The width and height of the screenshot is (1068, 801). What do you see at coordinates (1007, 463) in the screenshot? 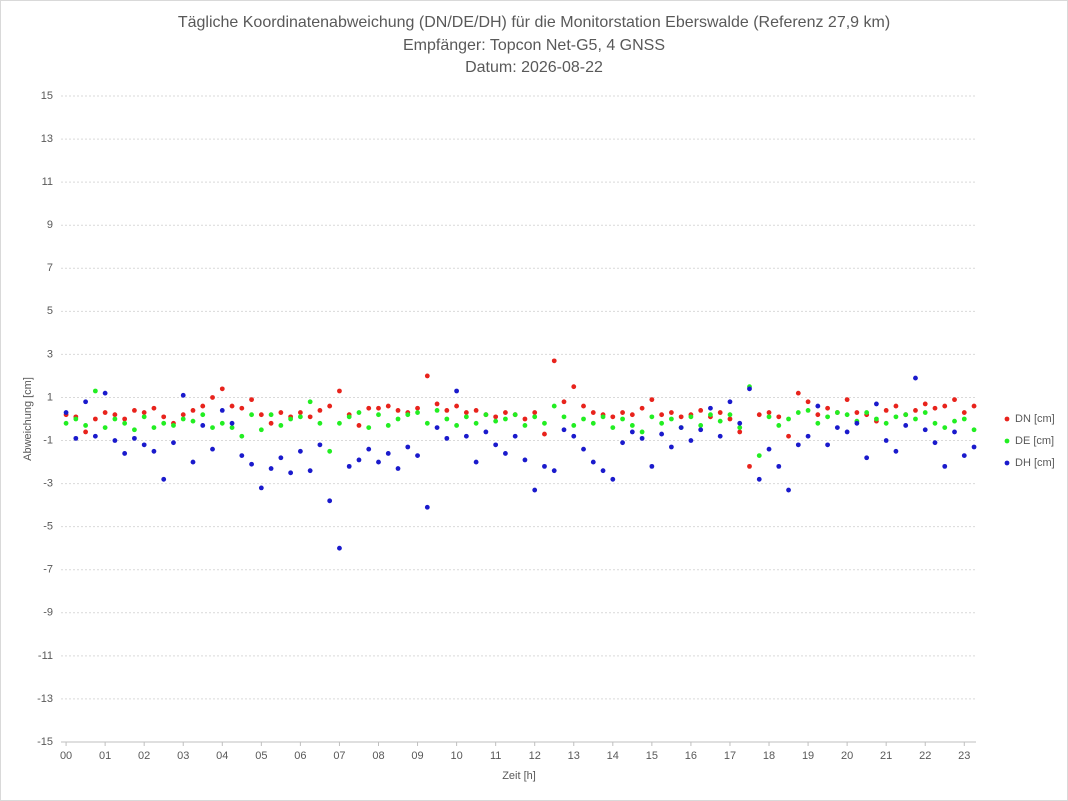
I see `legend-marker` at bounding box center [1007, 463].